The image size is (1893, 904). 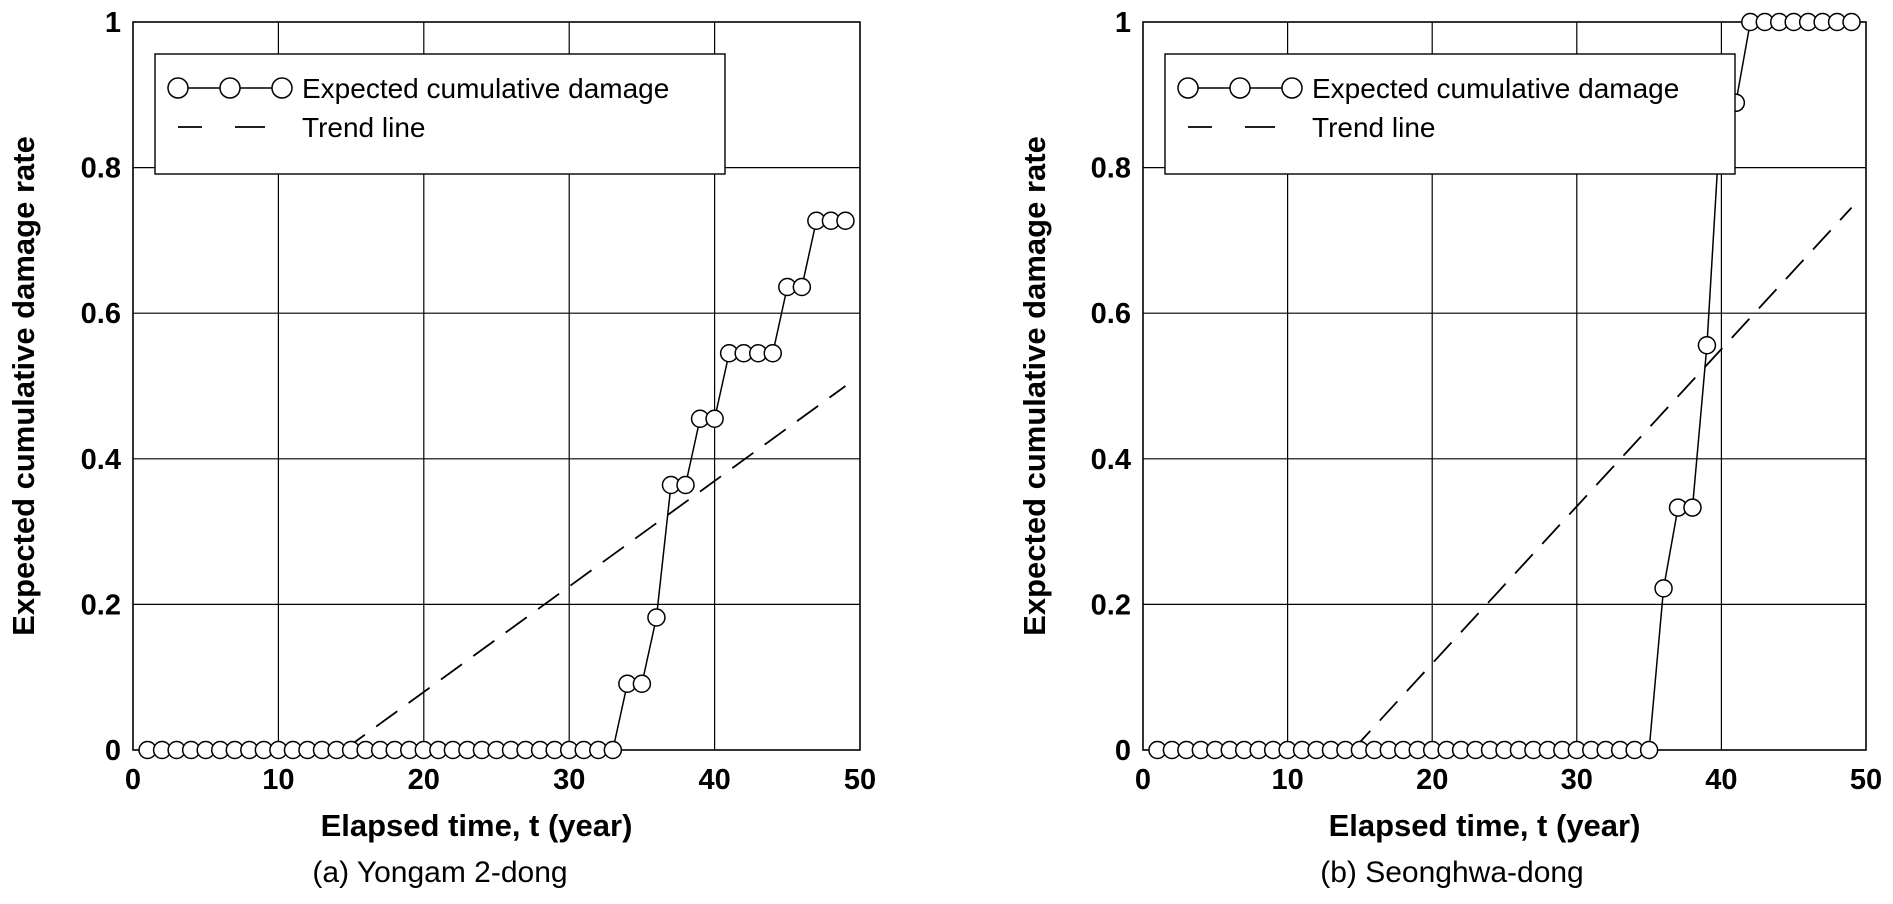 What do you see at coordinates (439, 872) in the screenshot?
I see `panel-caption: (a) Yongam 2-dong` at bounding box center [439, 872].